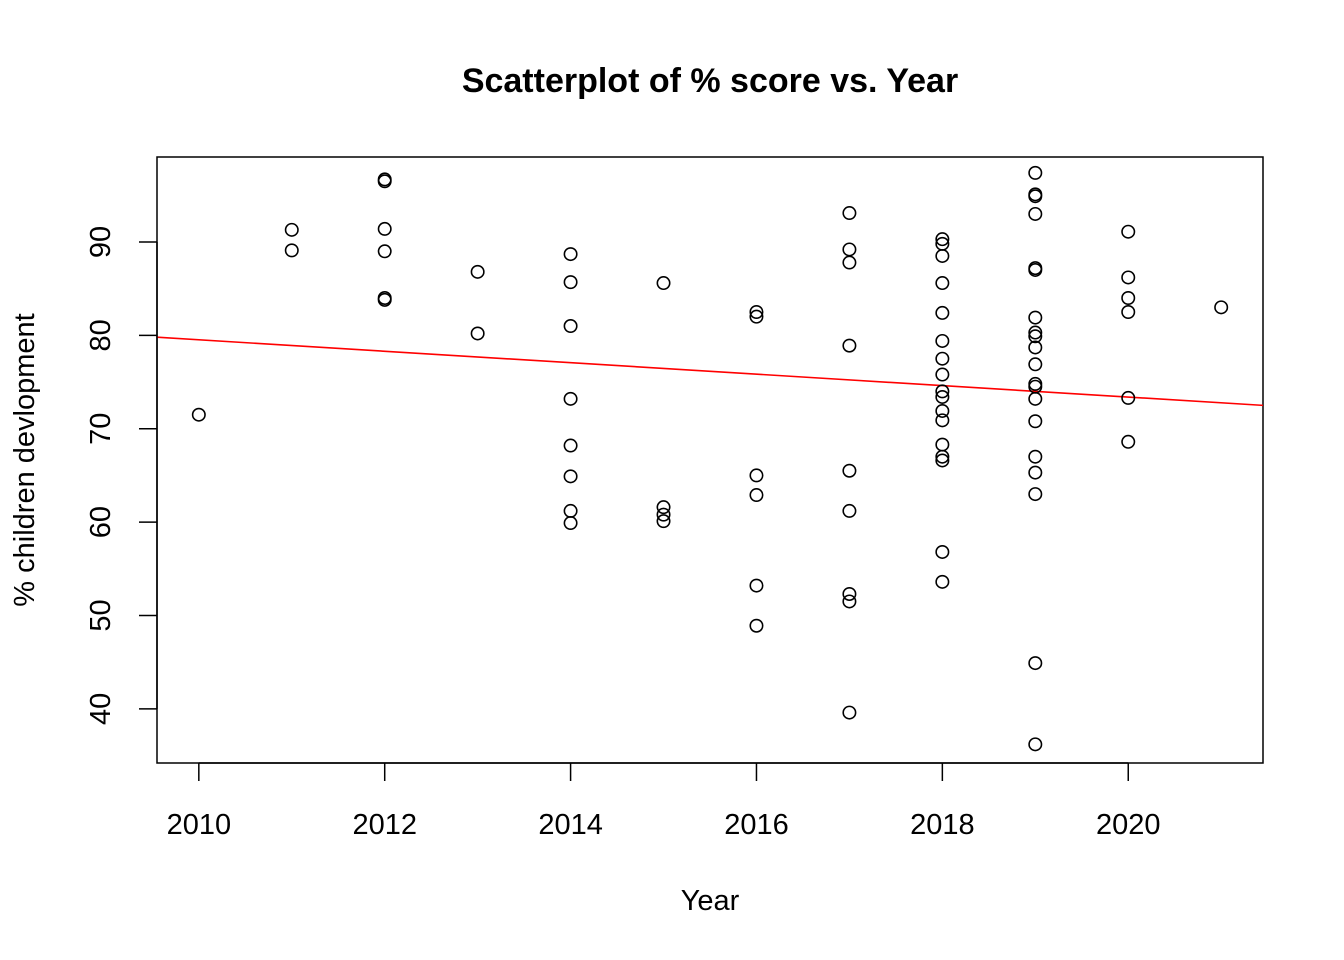 This screenshot has height=960, width=1344. I want to click on y-tick-label: 70, so click(101, 429).